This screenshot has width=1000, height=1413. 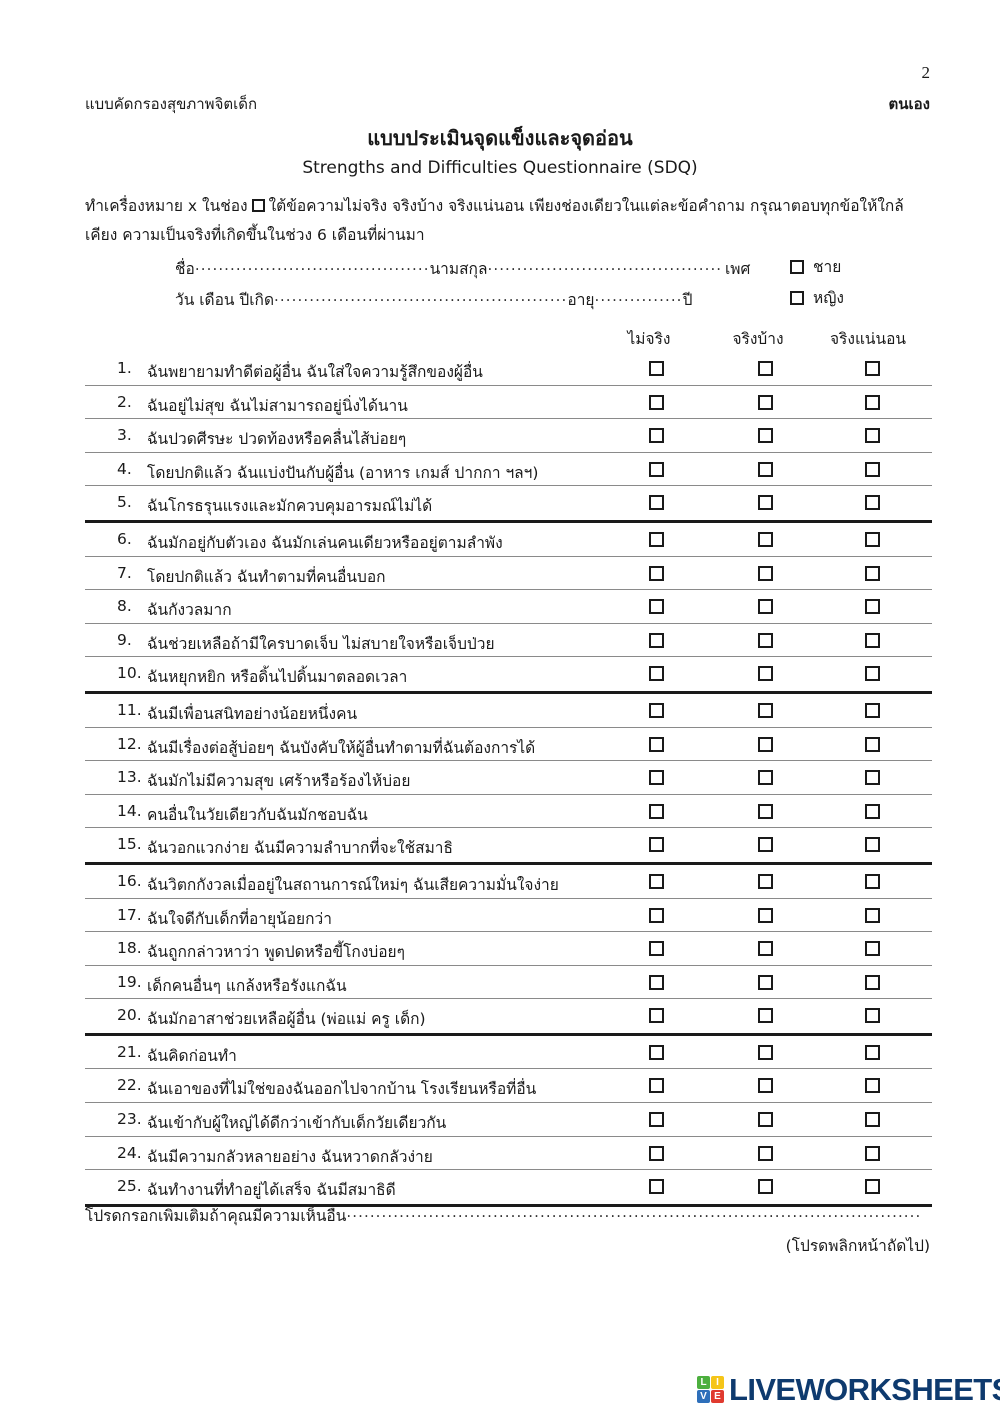 I want to click on logo-tile-i: I, so click(x=717, y=1382).